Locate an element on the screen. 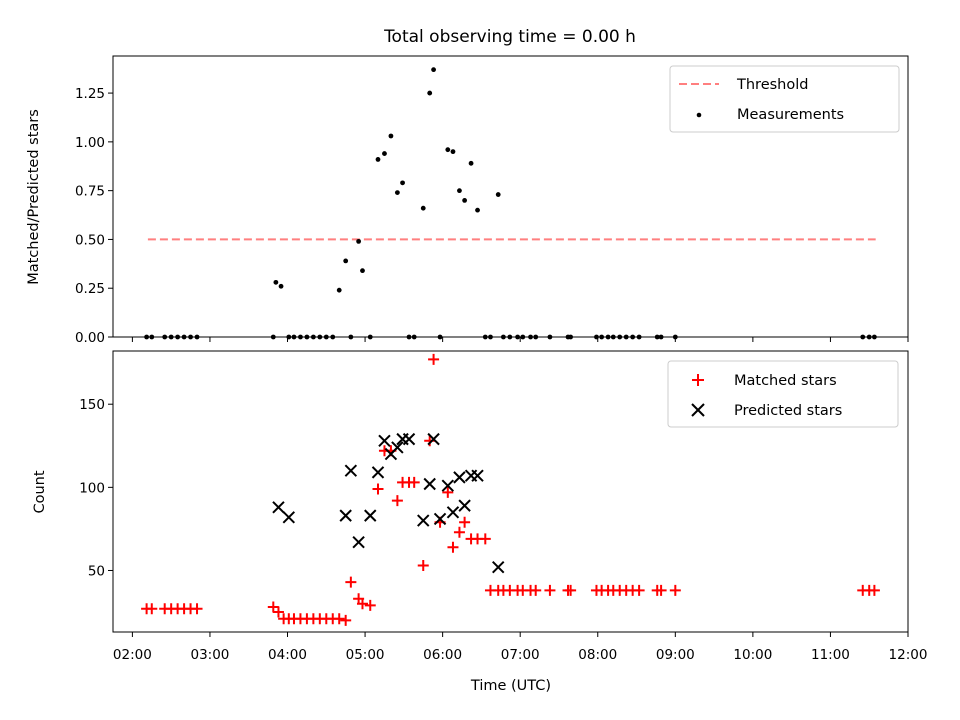 The width and height of the screenshot is (960, 720). bottom-y-ticks: 50 100 150 is located at coordinates (96, 488).